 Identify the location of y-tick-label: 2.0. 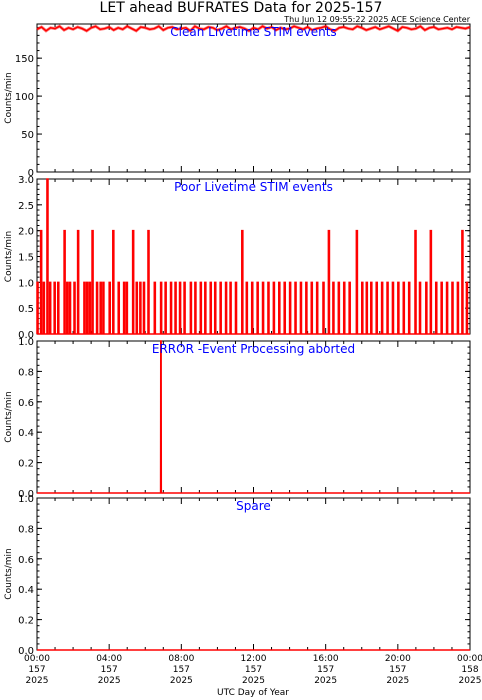
(26, 232).